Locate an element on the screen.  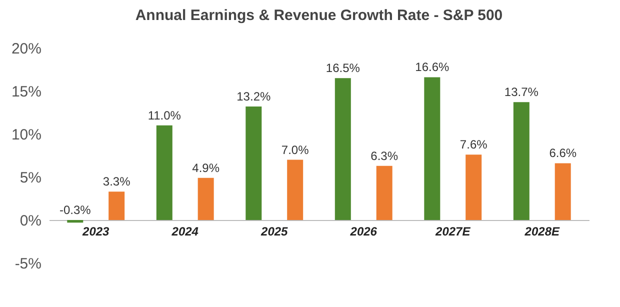
data-label: 4.9% is located at coordinates (206, 167).